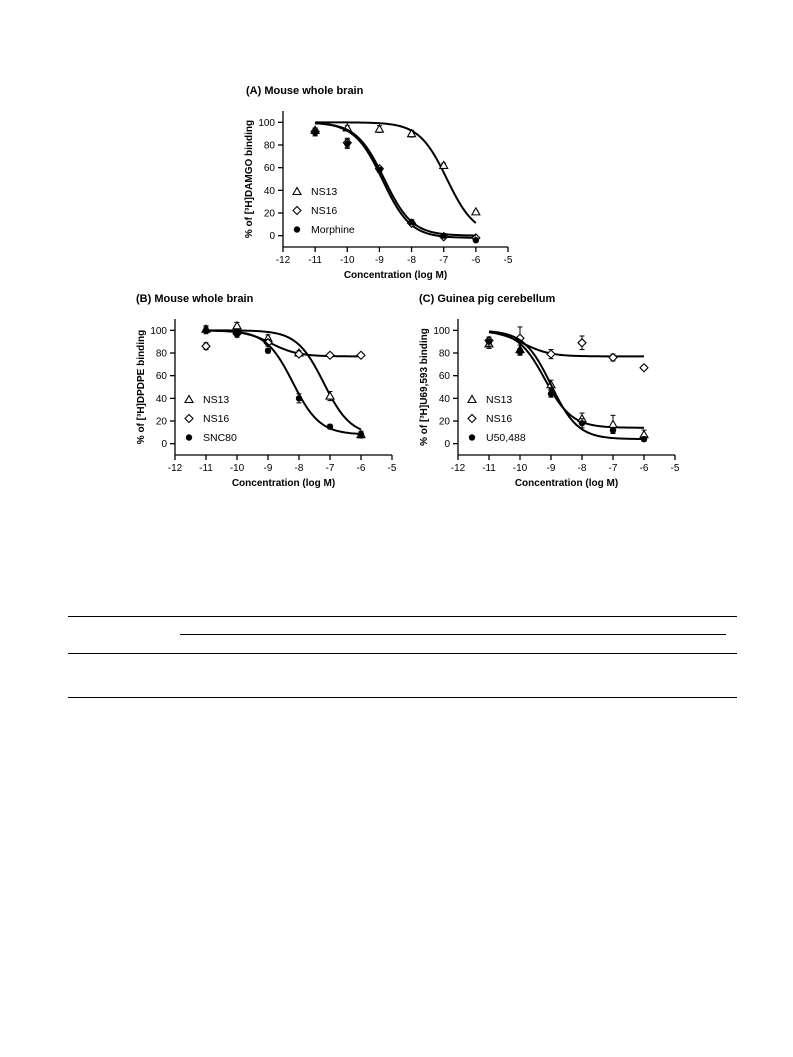  I want to click on fit-curve-morphine, so click(395, 179).